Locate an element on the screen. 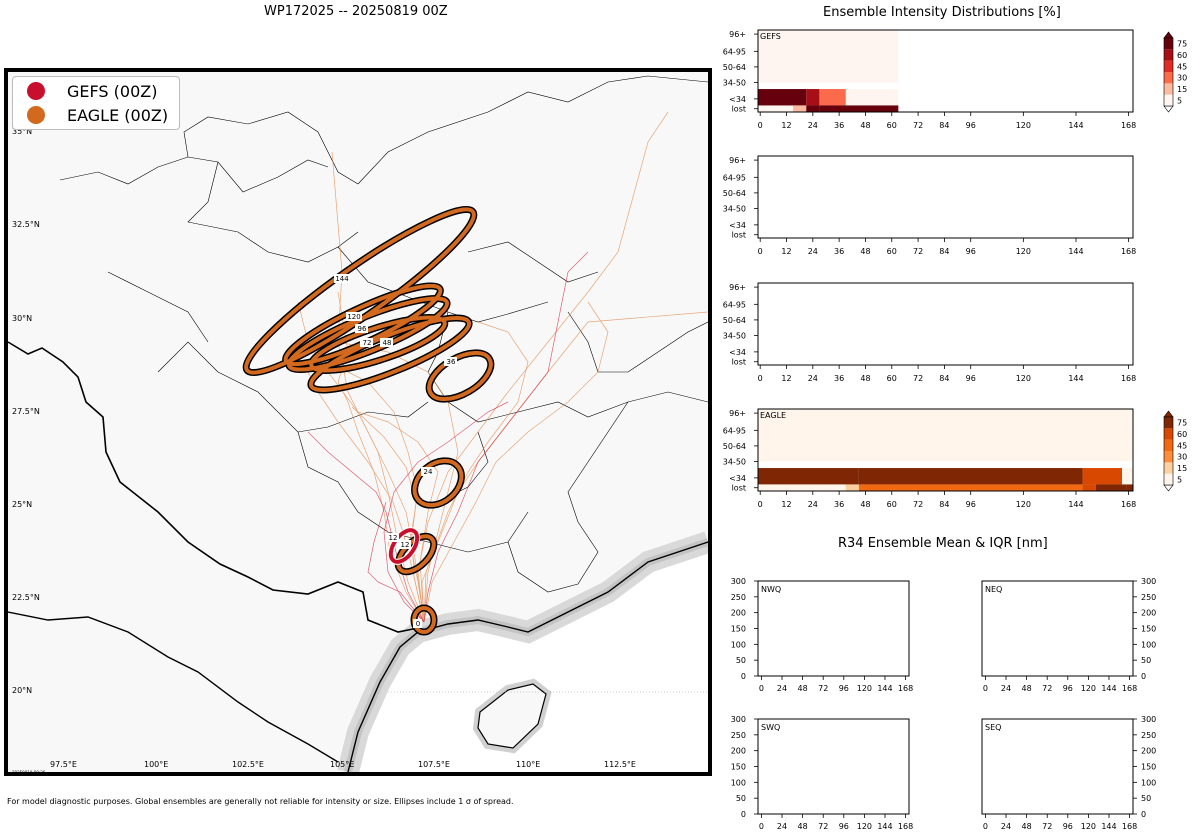 This screenshot has width=1200, height=840. label-36: 36 is located at coordinates (451, 362).